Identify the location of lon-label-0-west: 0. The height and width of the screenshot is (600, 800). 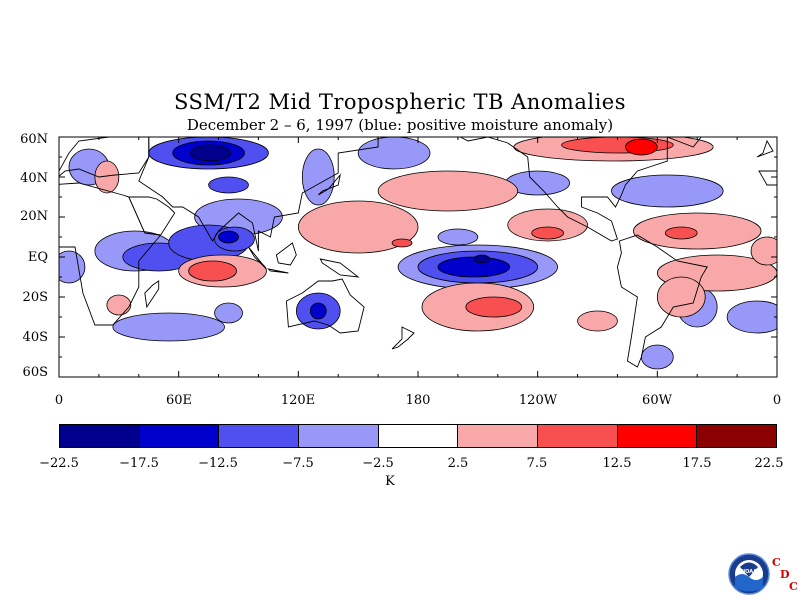
(59, 400).